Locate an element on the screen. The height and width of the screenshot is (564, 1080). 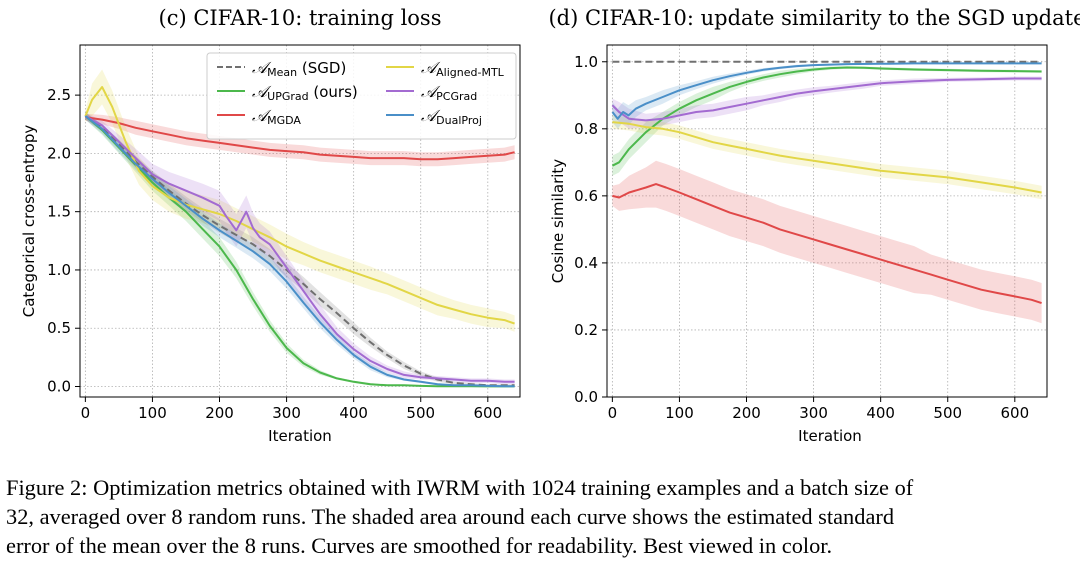
y-tick-label: 2.5 is located at coordinates (59, 95).